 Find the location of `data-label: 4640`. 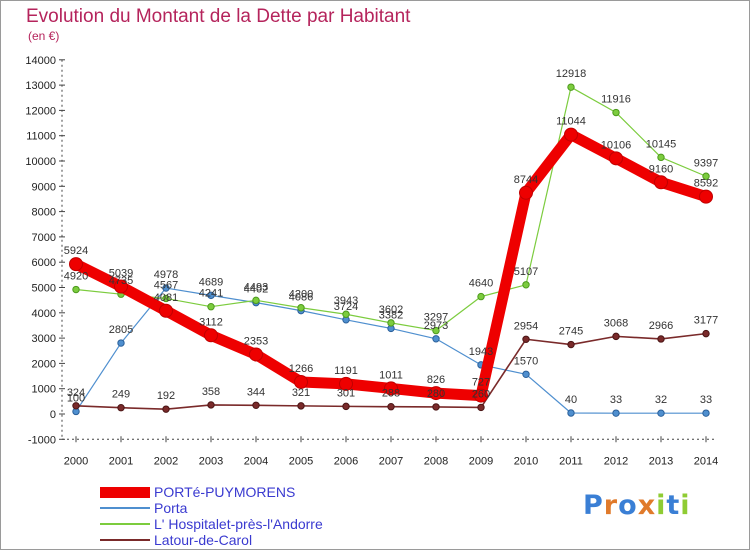

data-label: 4640 is located at coordinates (481, 284).